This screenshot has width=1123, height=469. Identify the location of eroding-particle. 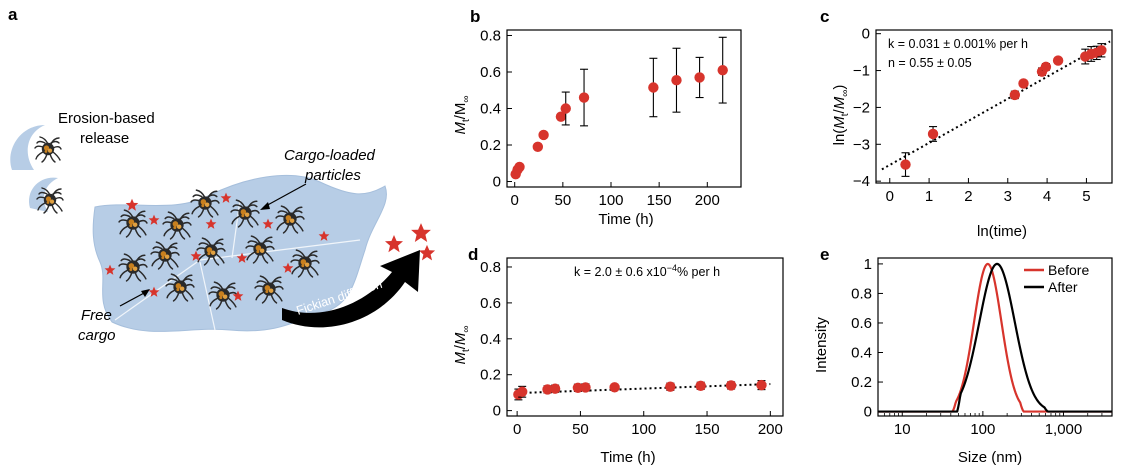
(48, 149).